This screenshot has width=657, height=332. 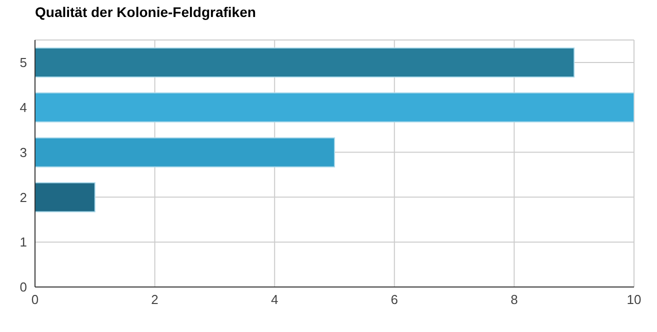 What do you see at coordinates (23, 242) in the screenshot?
I see `y-tick-label: 1` at bounding box center [23, 242].